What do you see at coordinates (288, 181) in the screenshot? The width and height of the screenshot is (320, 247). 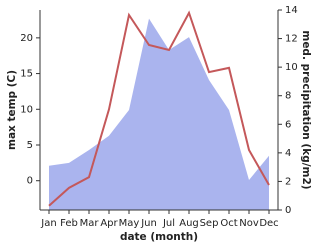 I see `y2-tick-label: 2` at bounding box center [288, 181].